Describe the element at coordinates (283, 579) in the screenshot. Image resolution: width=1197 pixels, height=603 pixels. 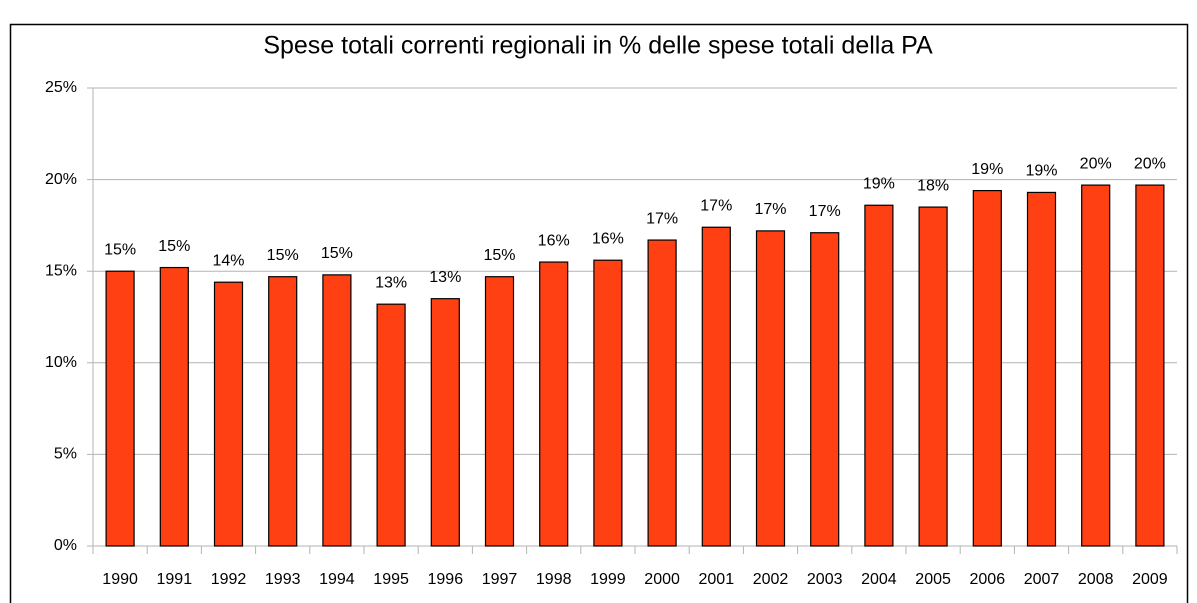
I see `x-tick-label: 1993` at that location.